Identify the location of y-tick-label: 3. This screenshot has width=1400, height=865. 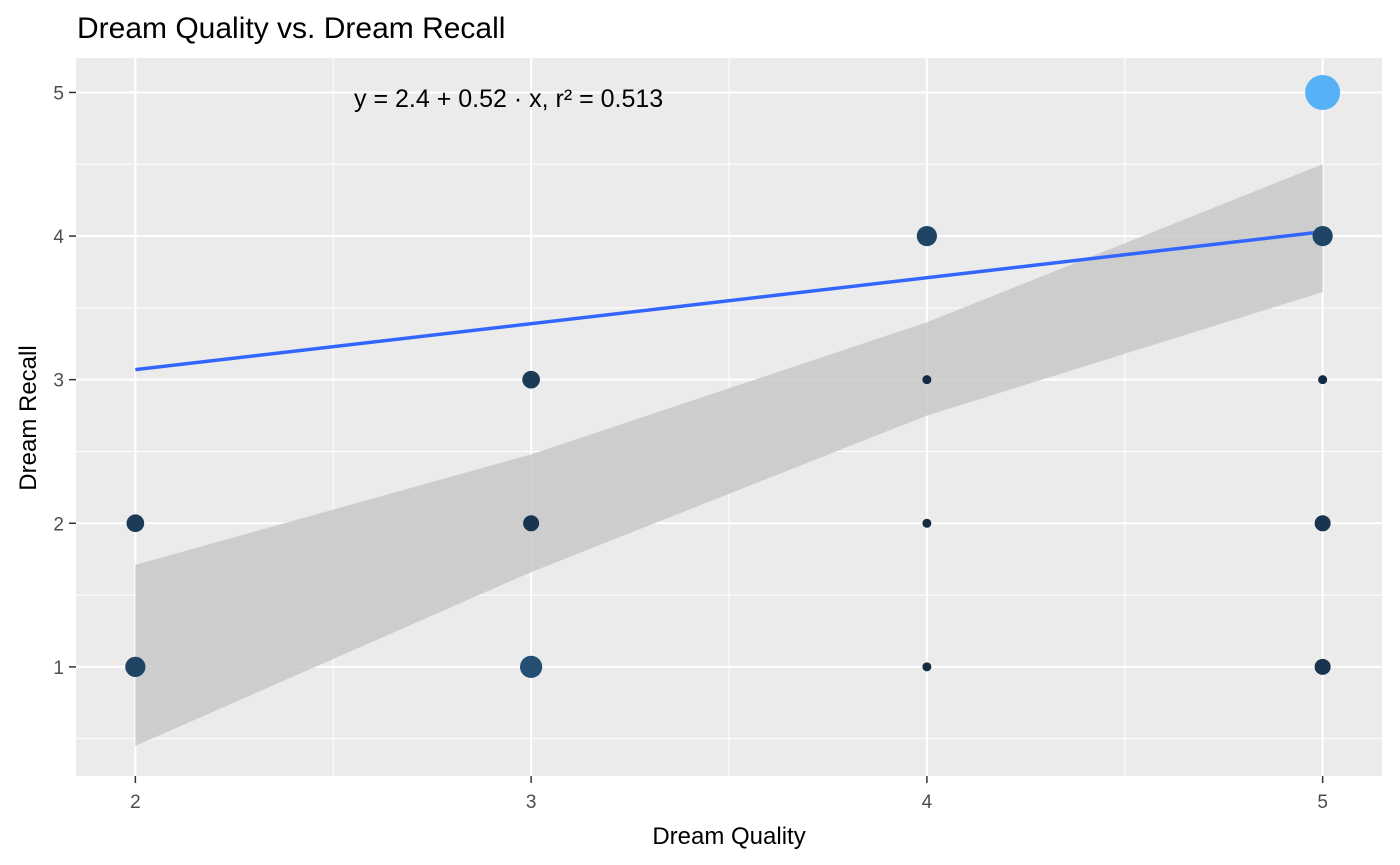
(58, 381).